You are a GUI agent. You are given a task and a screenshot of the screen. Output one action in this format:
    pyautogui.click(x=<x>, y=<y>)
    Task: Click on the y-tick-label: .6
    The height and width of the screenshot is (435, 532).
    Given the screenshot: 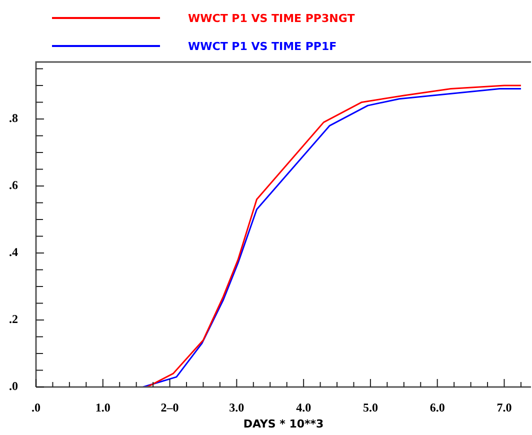 What is the action you would take?
    pyautogui.click(x=13, y=185)
    